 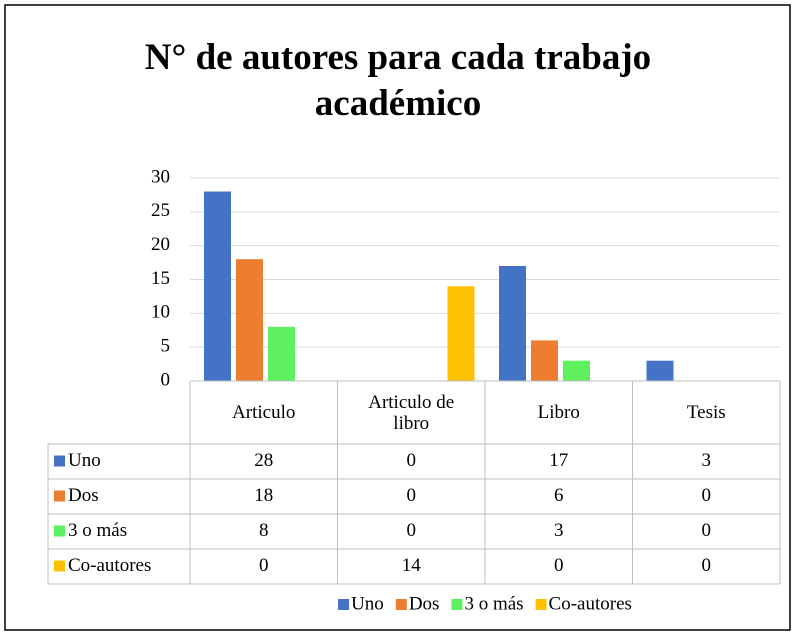 What do you see at coordinates (160, 244) in the screenshot?
I see `y-tick-label: 20` at bounding box center [160, 244].